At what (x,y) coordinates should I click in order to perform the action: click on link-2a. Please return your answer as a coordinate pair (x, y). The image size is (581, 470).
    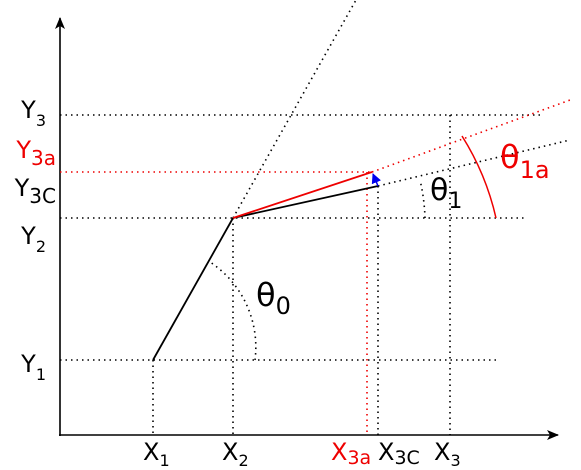
    Looking at the image, I should click on (302, 195).